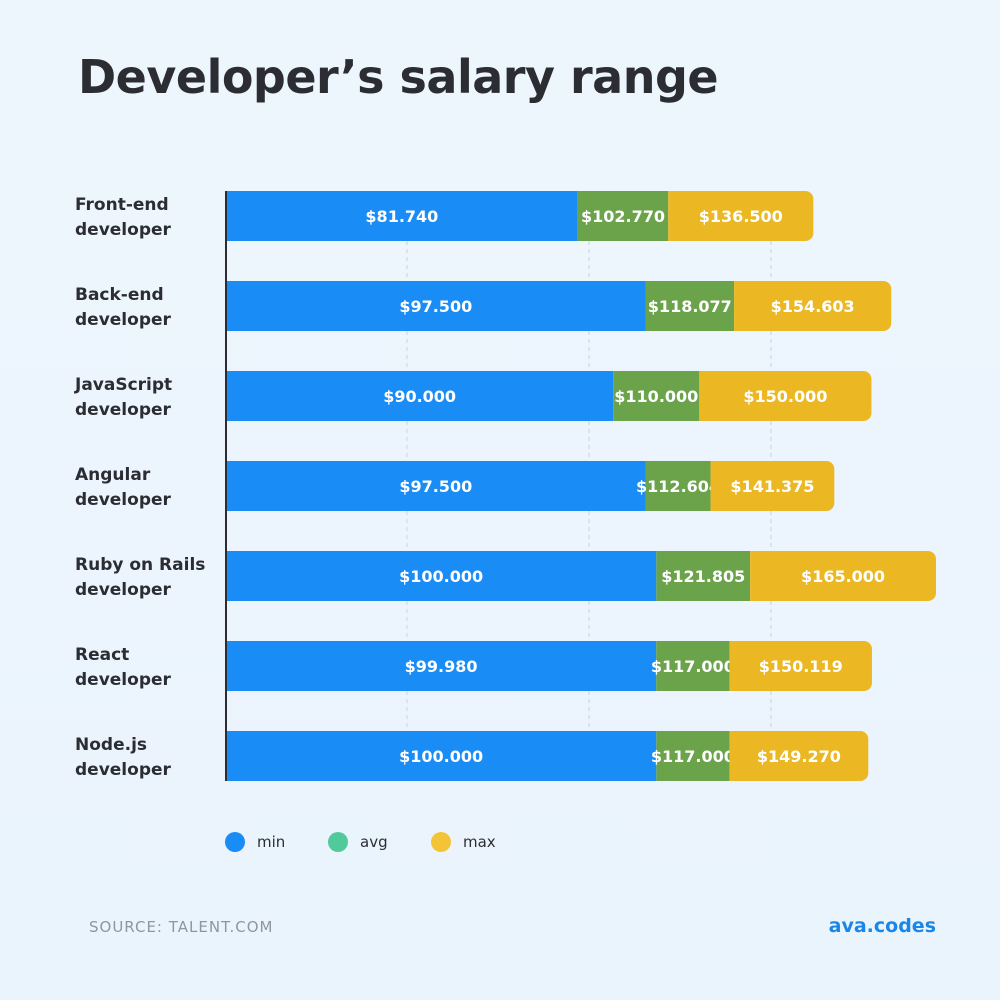 This screenshot has height=1000, width=1000. What do you see at coordinates (181, 927) in the screenshot?
I see `source-note: SOURCE: TALENT.COM` at bounding box center [181, 927].